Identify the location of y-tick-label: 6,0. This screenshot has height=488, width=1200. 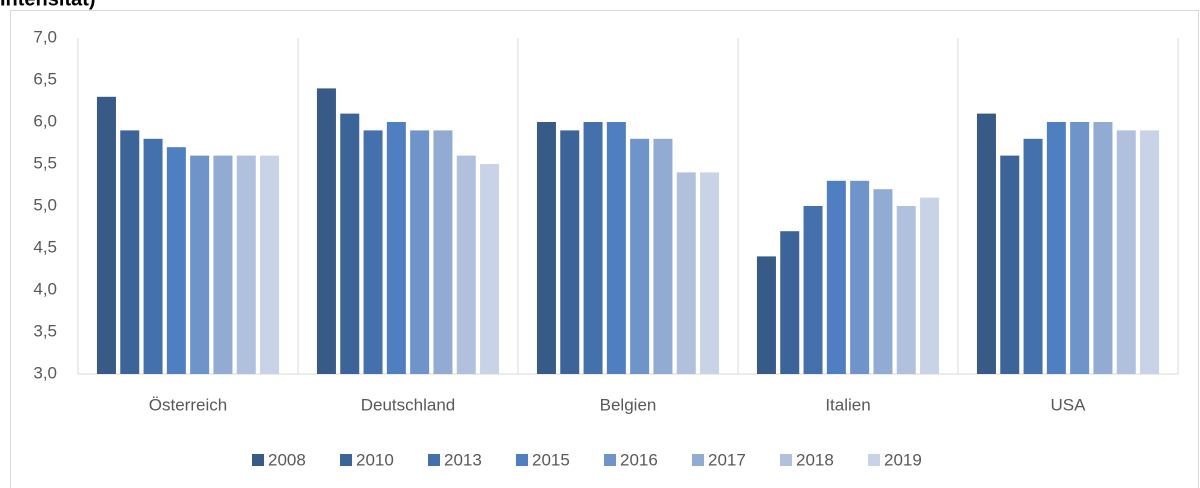
(45, 120).